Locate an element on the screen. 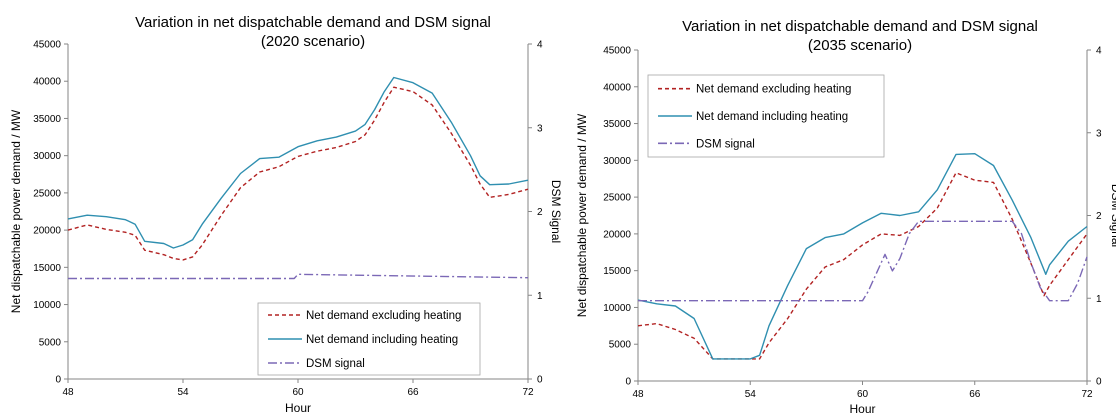 The height and width of the screenshot is (419, 1116). chart-title-line2: (2020 scenario) is located at coordinates (313, 41).